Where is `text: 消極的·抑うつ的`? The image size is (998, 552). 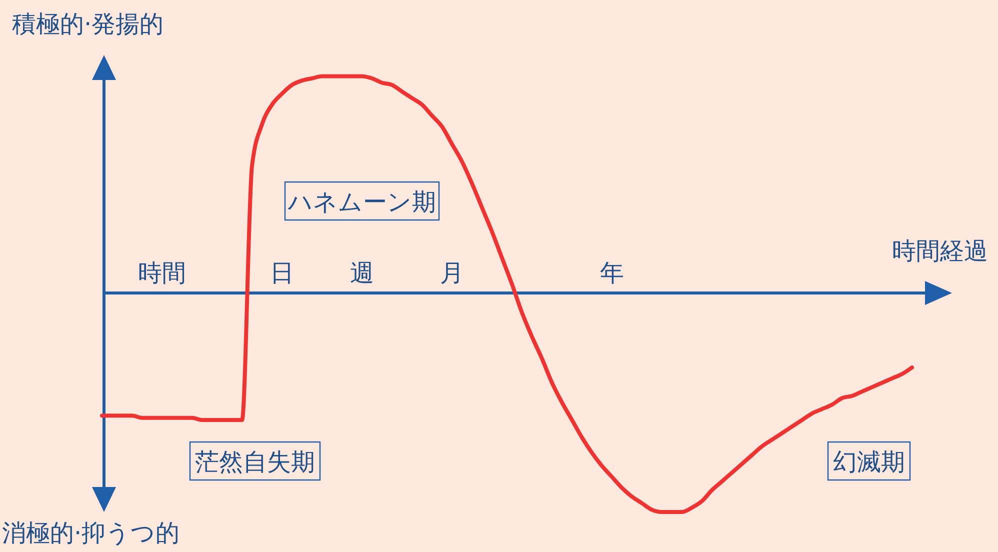 text: 消極的·抑うつ的 is located at coordinates (91, 533).